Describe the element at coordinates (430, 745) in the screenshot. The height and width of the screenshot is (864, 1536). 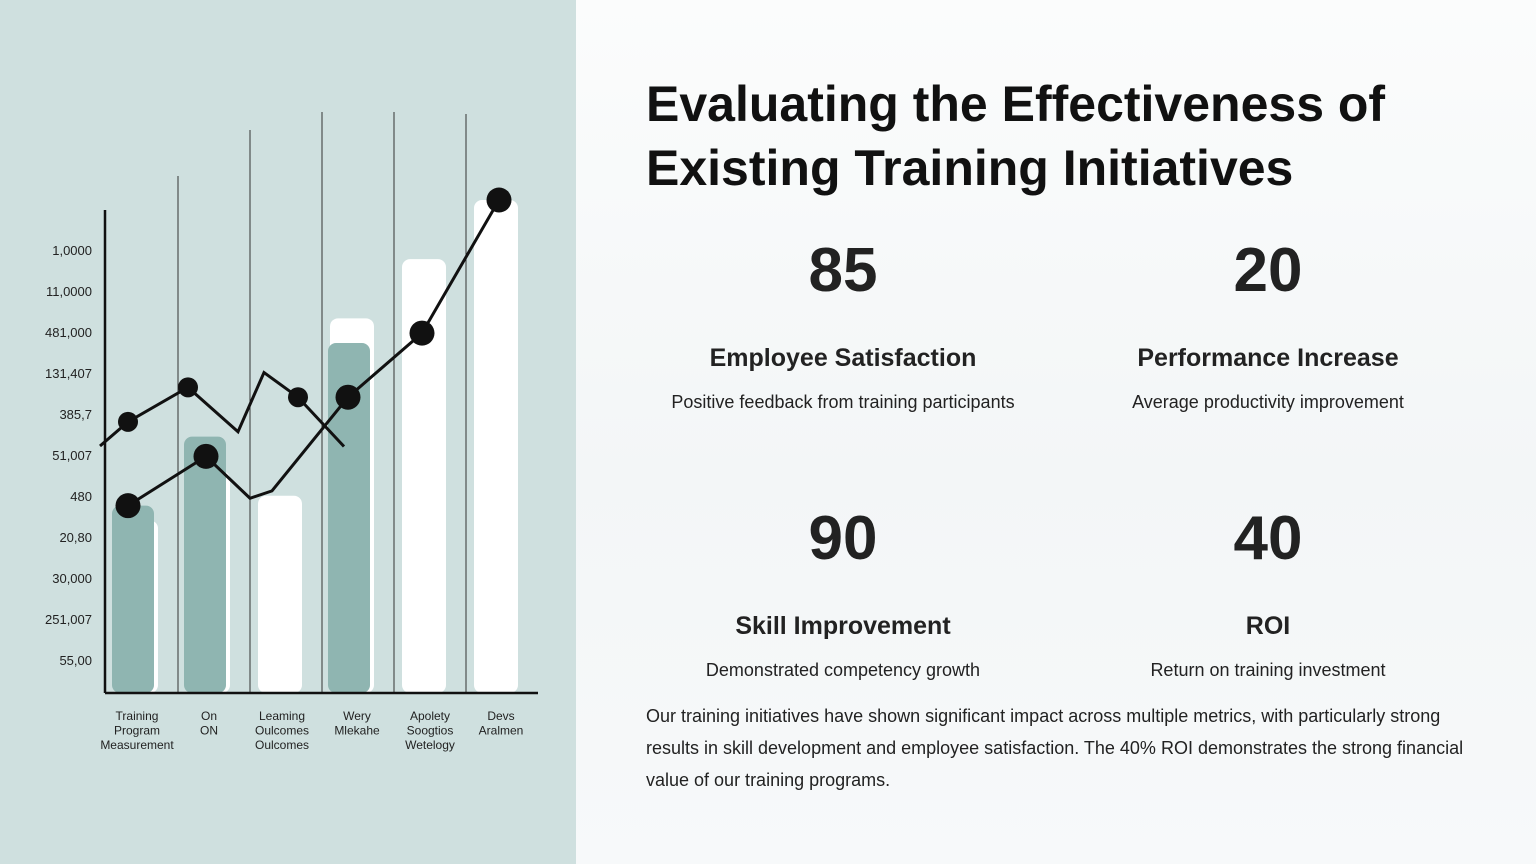
I see `chart-x-tick-label: Wetelogy` at that location.